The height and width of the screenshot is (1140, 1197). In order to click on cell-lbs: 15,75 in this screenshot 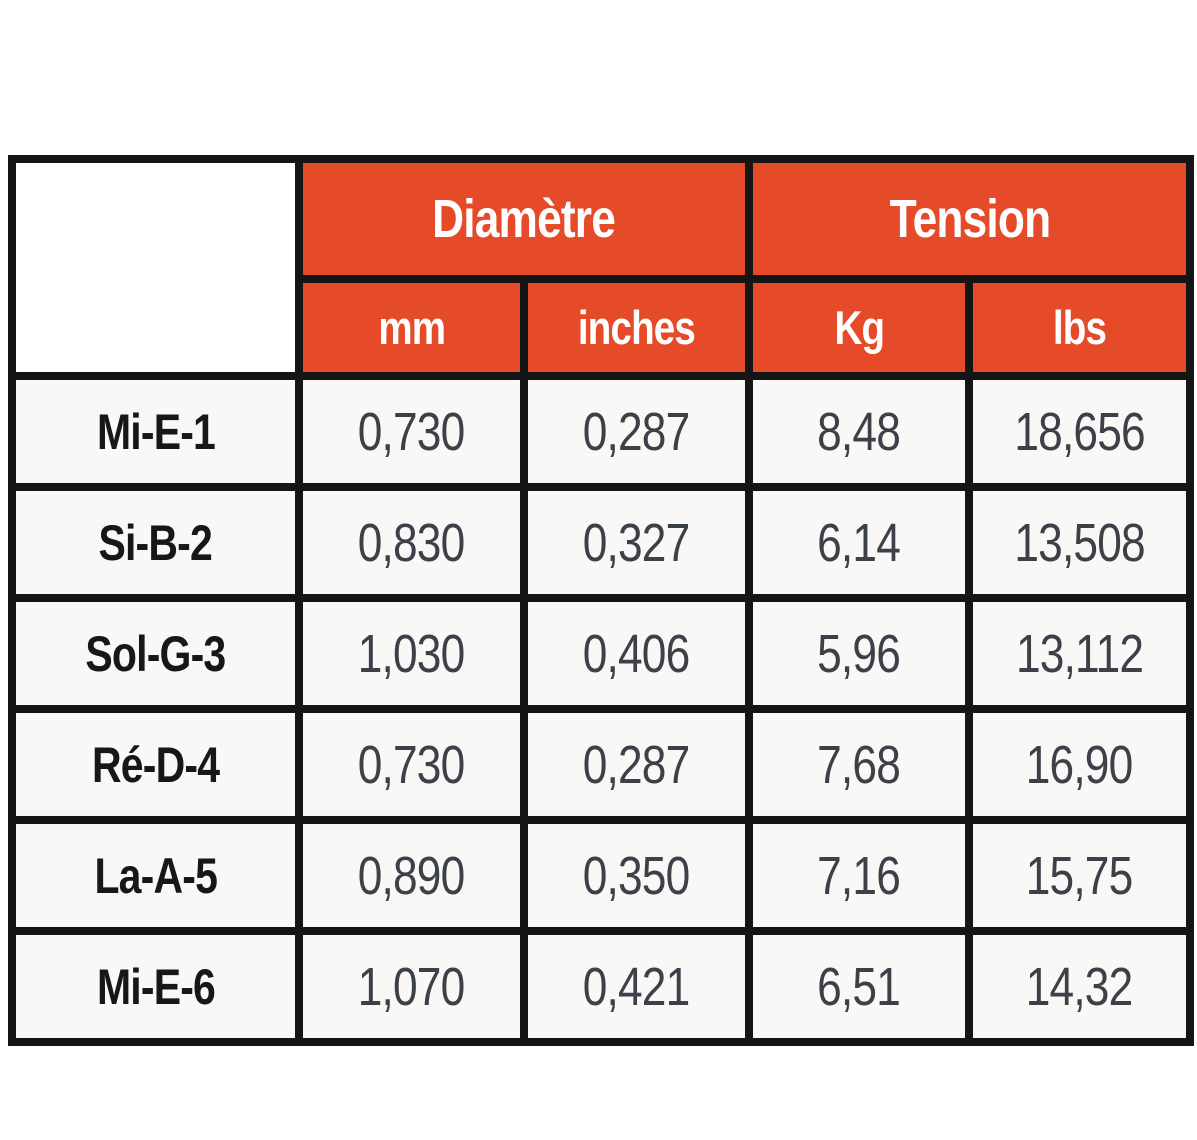, I will do `click(1080, 875)`.